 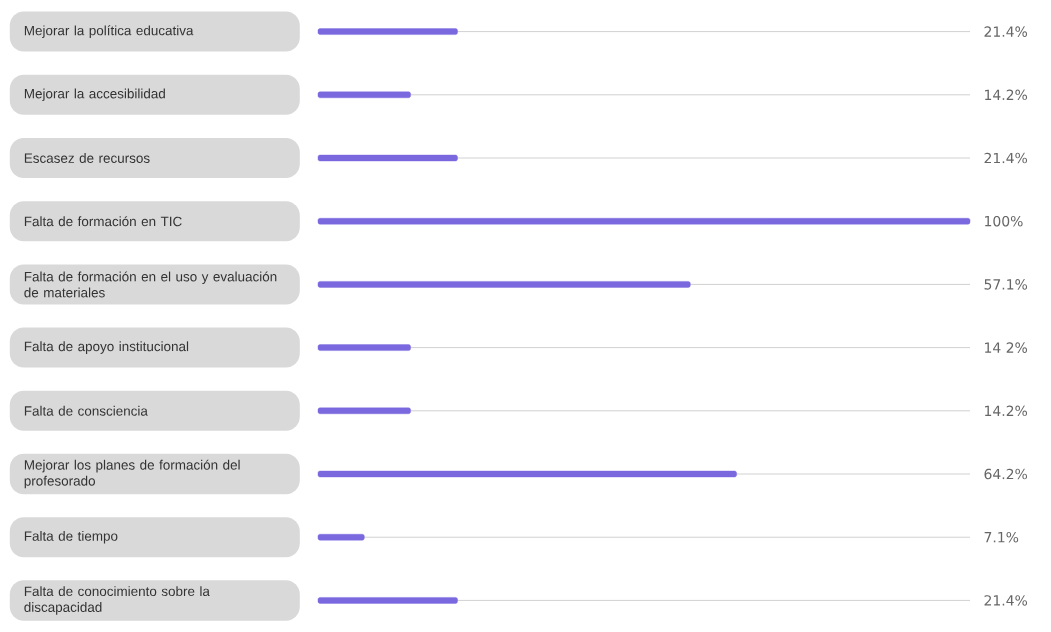 What do you see at coordinates (132, 474) in the screenshot?
I see `y-tick-label: Mejorar los planes de formación del profesorado` at bounding box center [132, 474].